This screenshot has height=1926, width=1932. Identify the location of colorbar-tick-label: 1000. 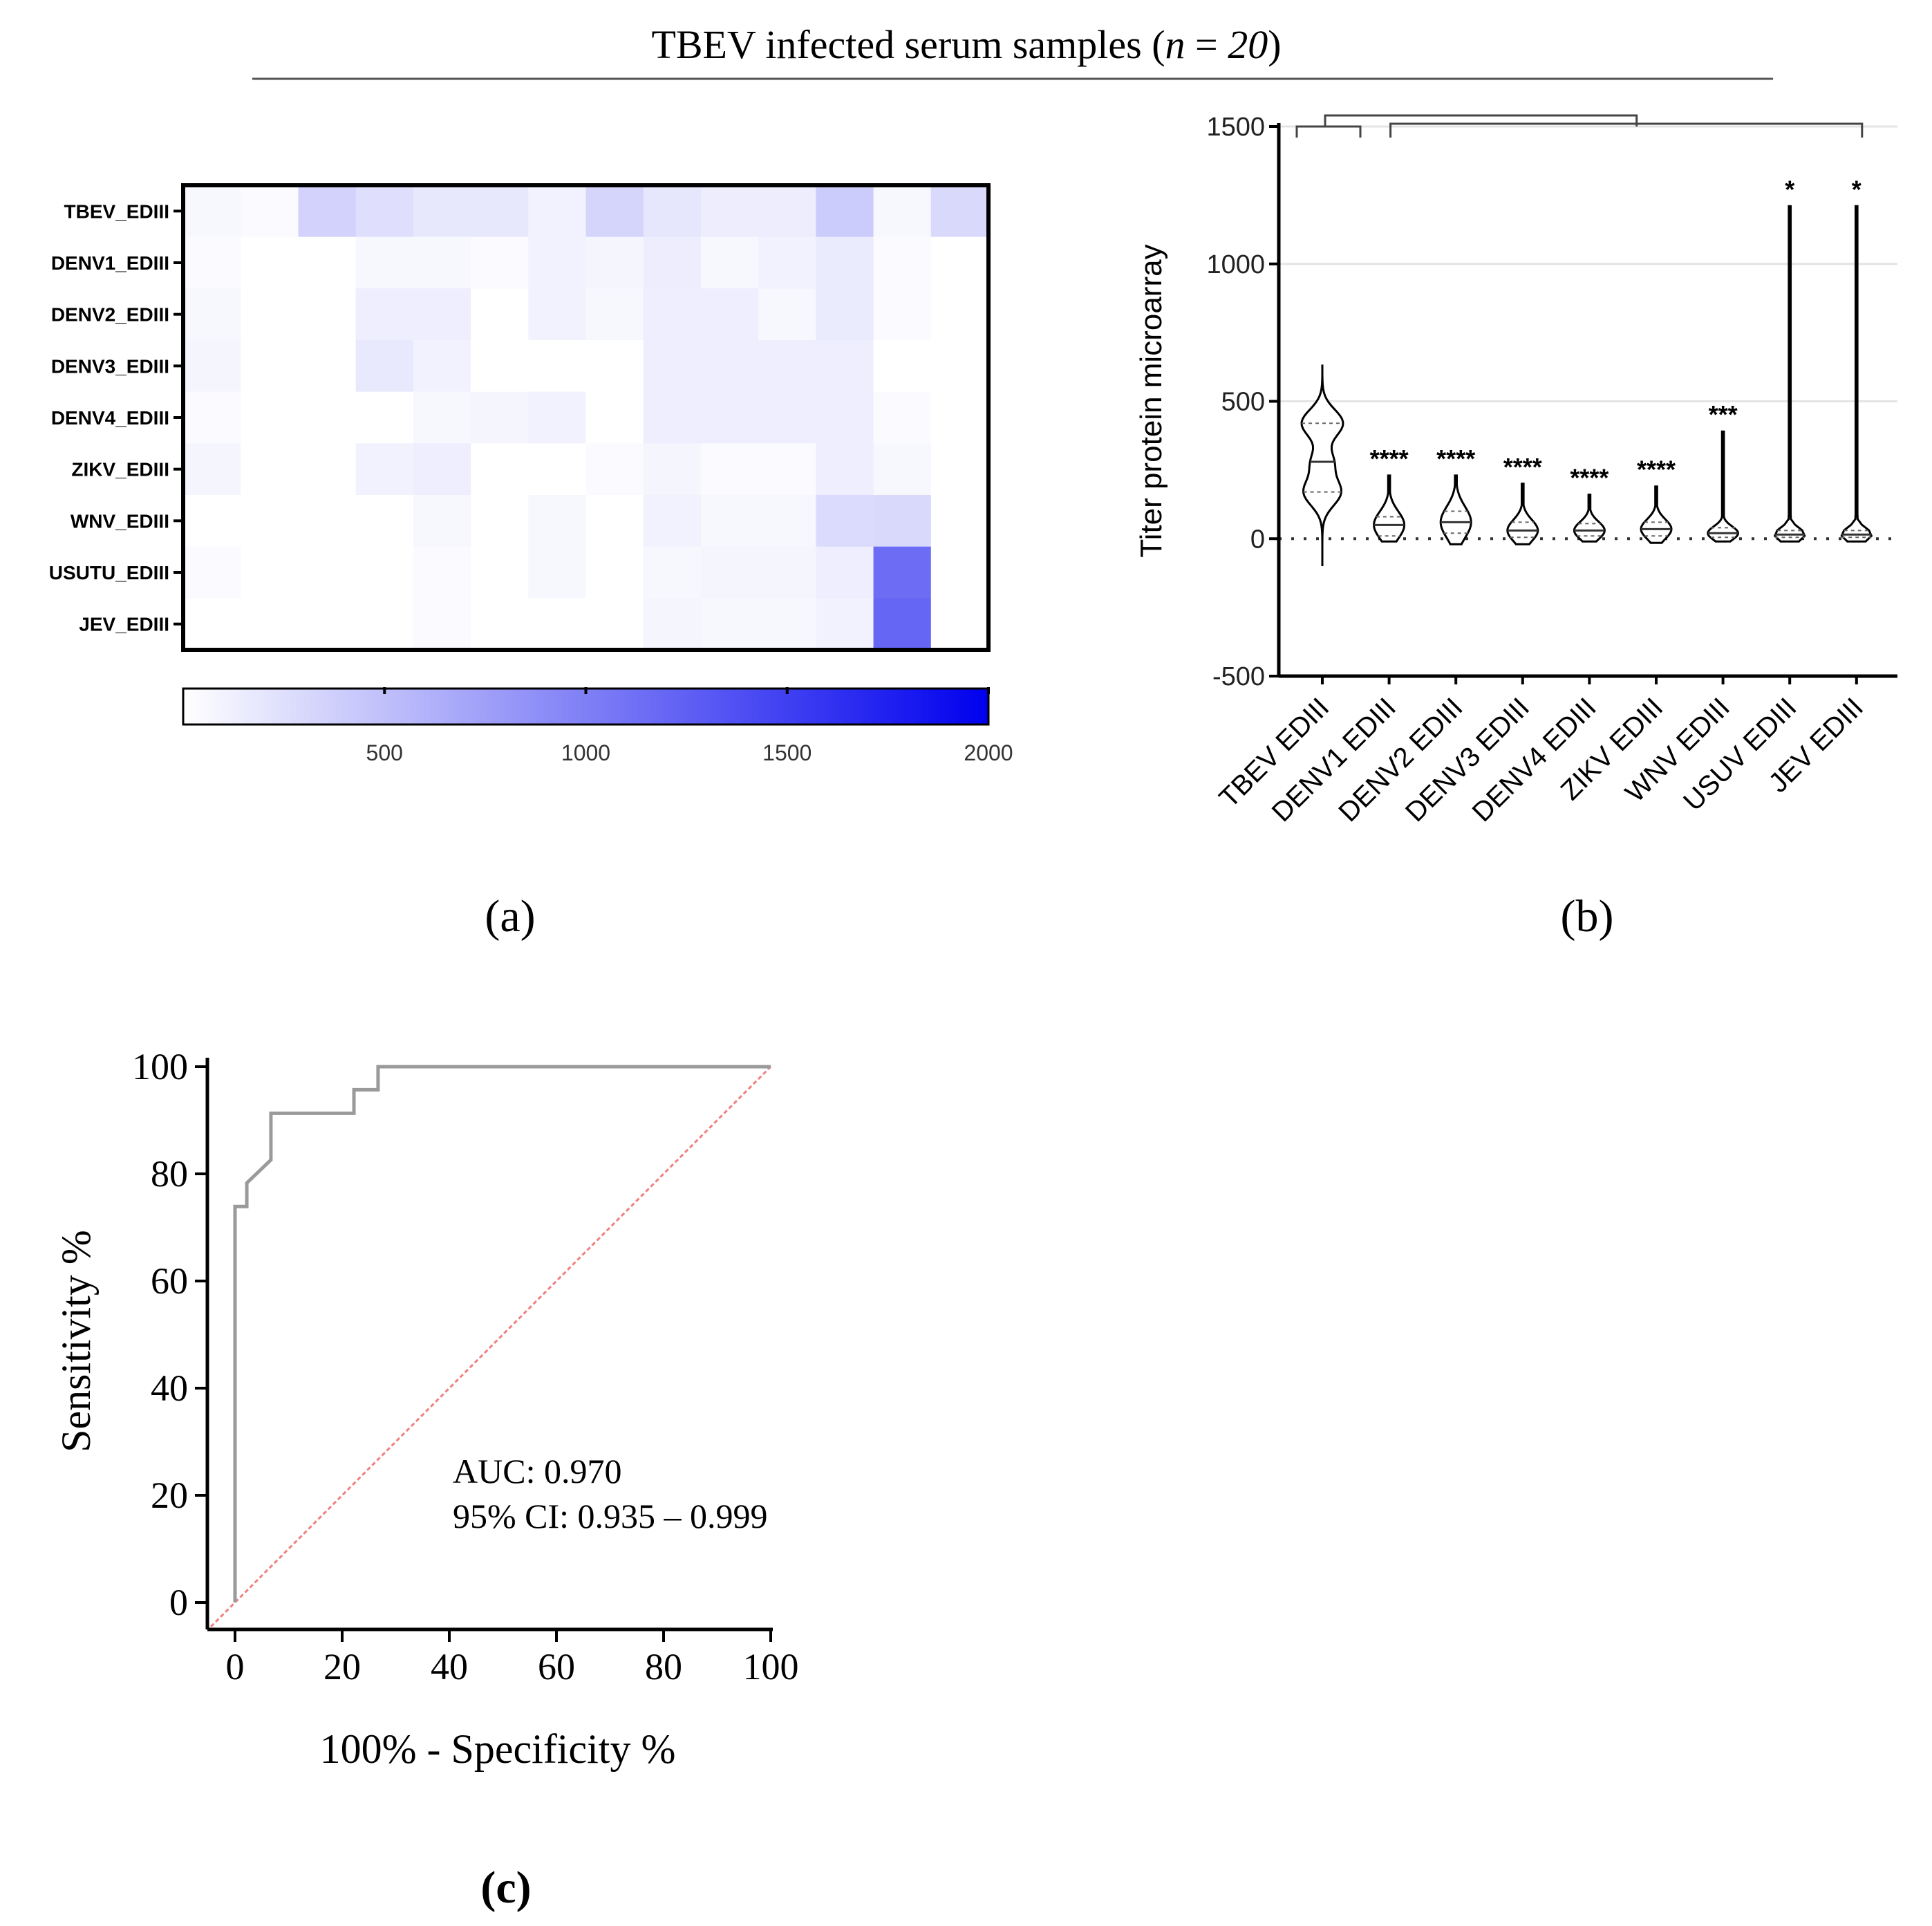
(585, 752).